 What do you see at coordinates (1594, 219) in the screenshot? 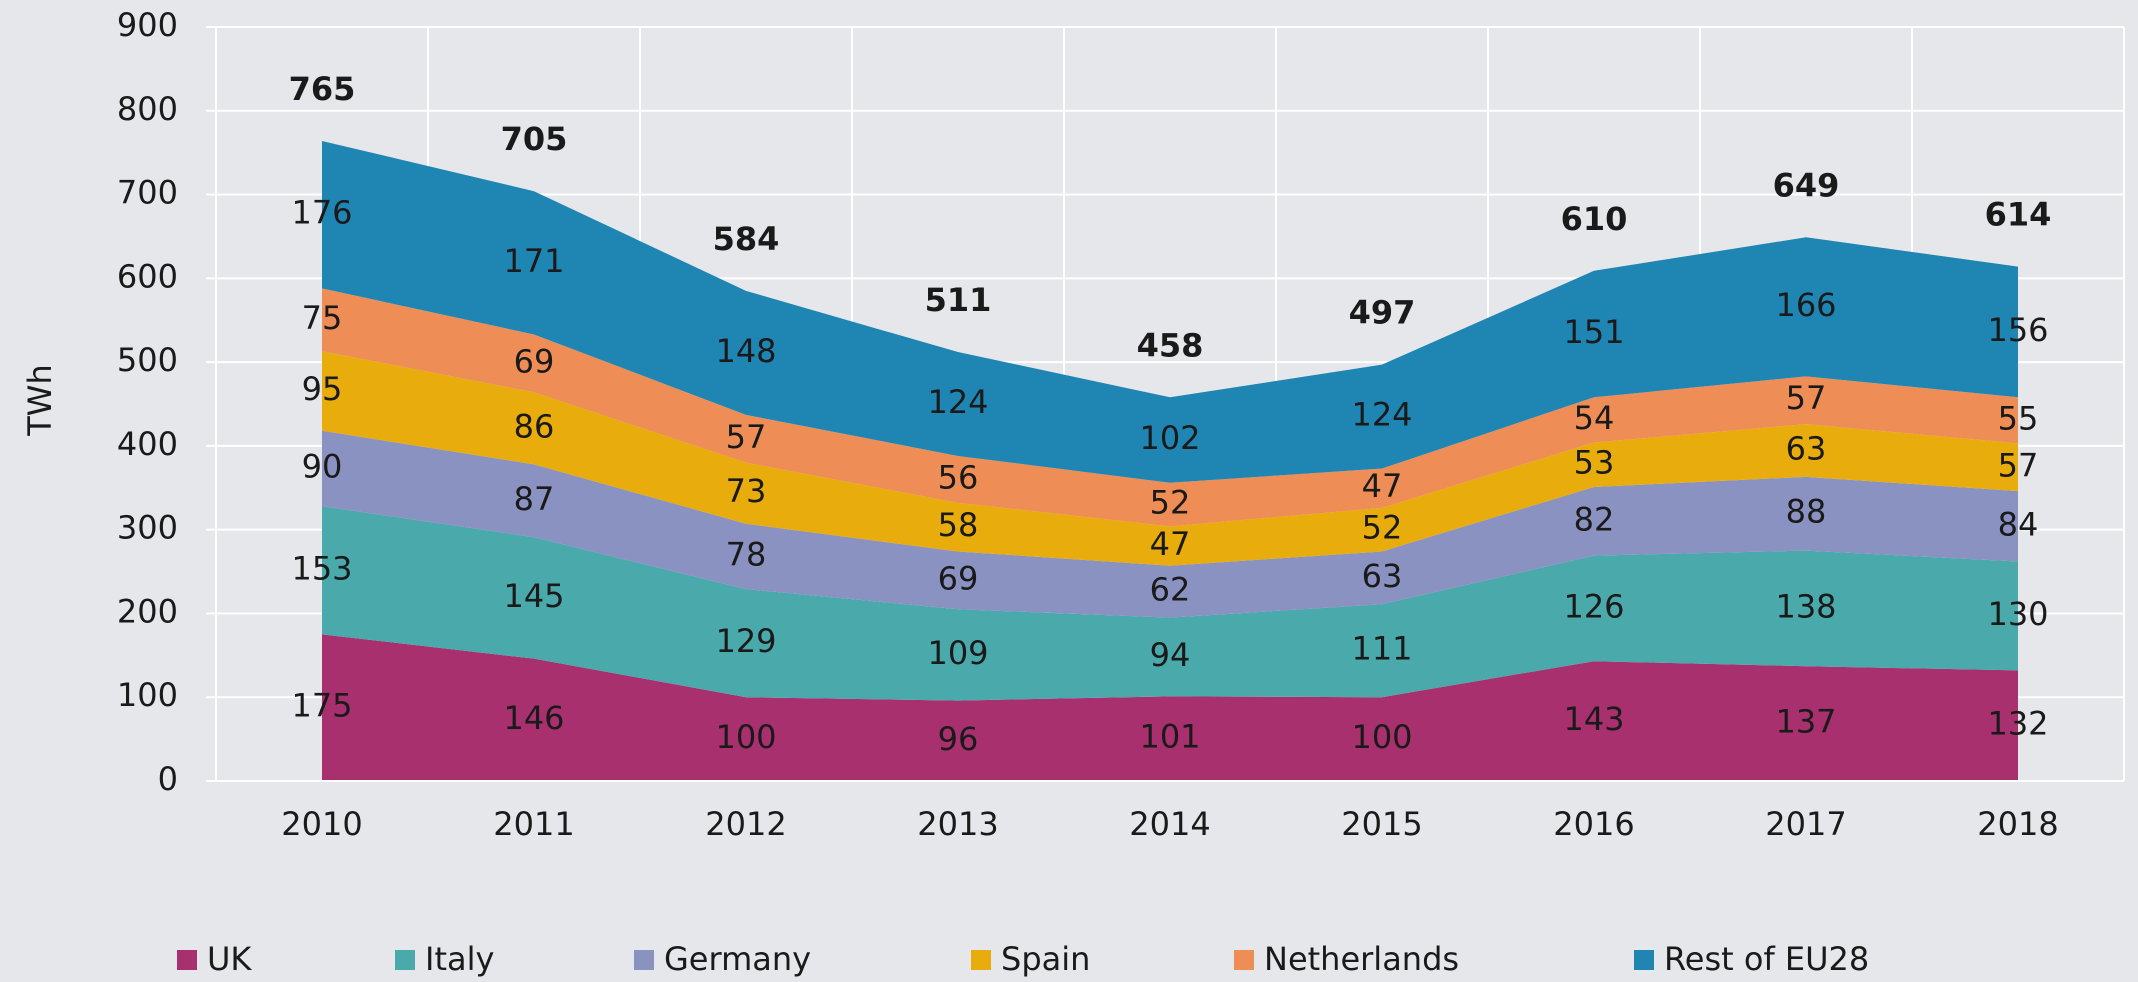
I see `total-label: 610` at bounding box center [1594, 219].